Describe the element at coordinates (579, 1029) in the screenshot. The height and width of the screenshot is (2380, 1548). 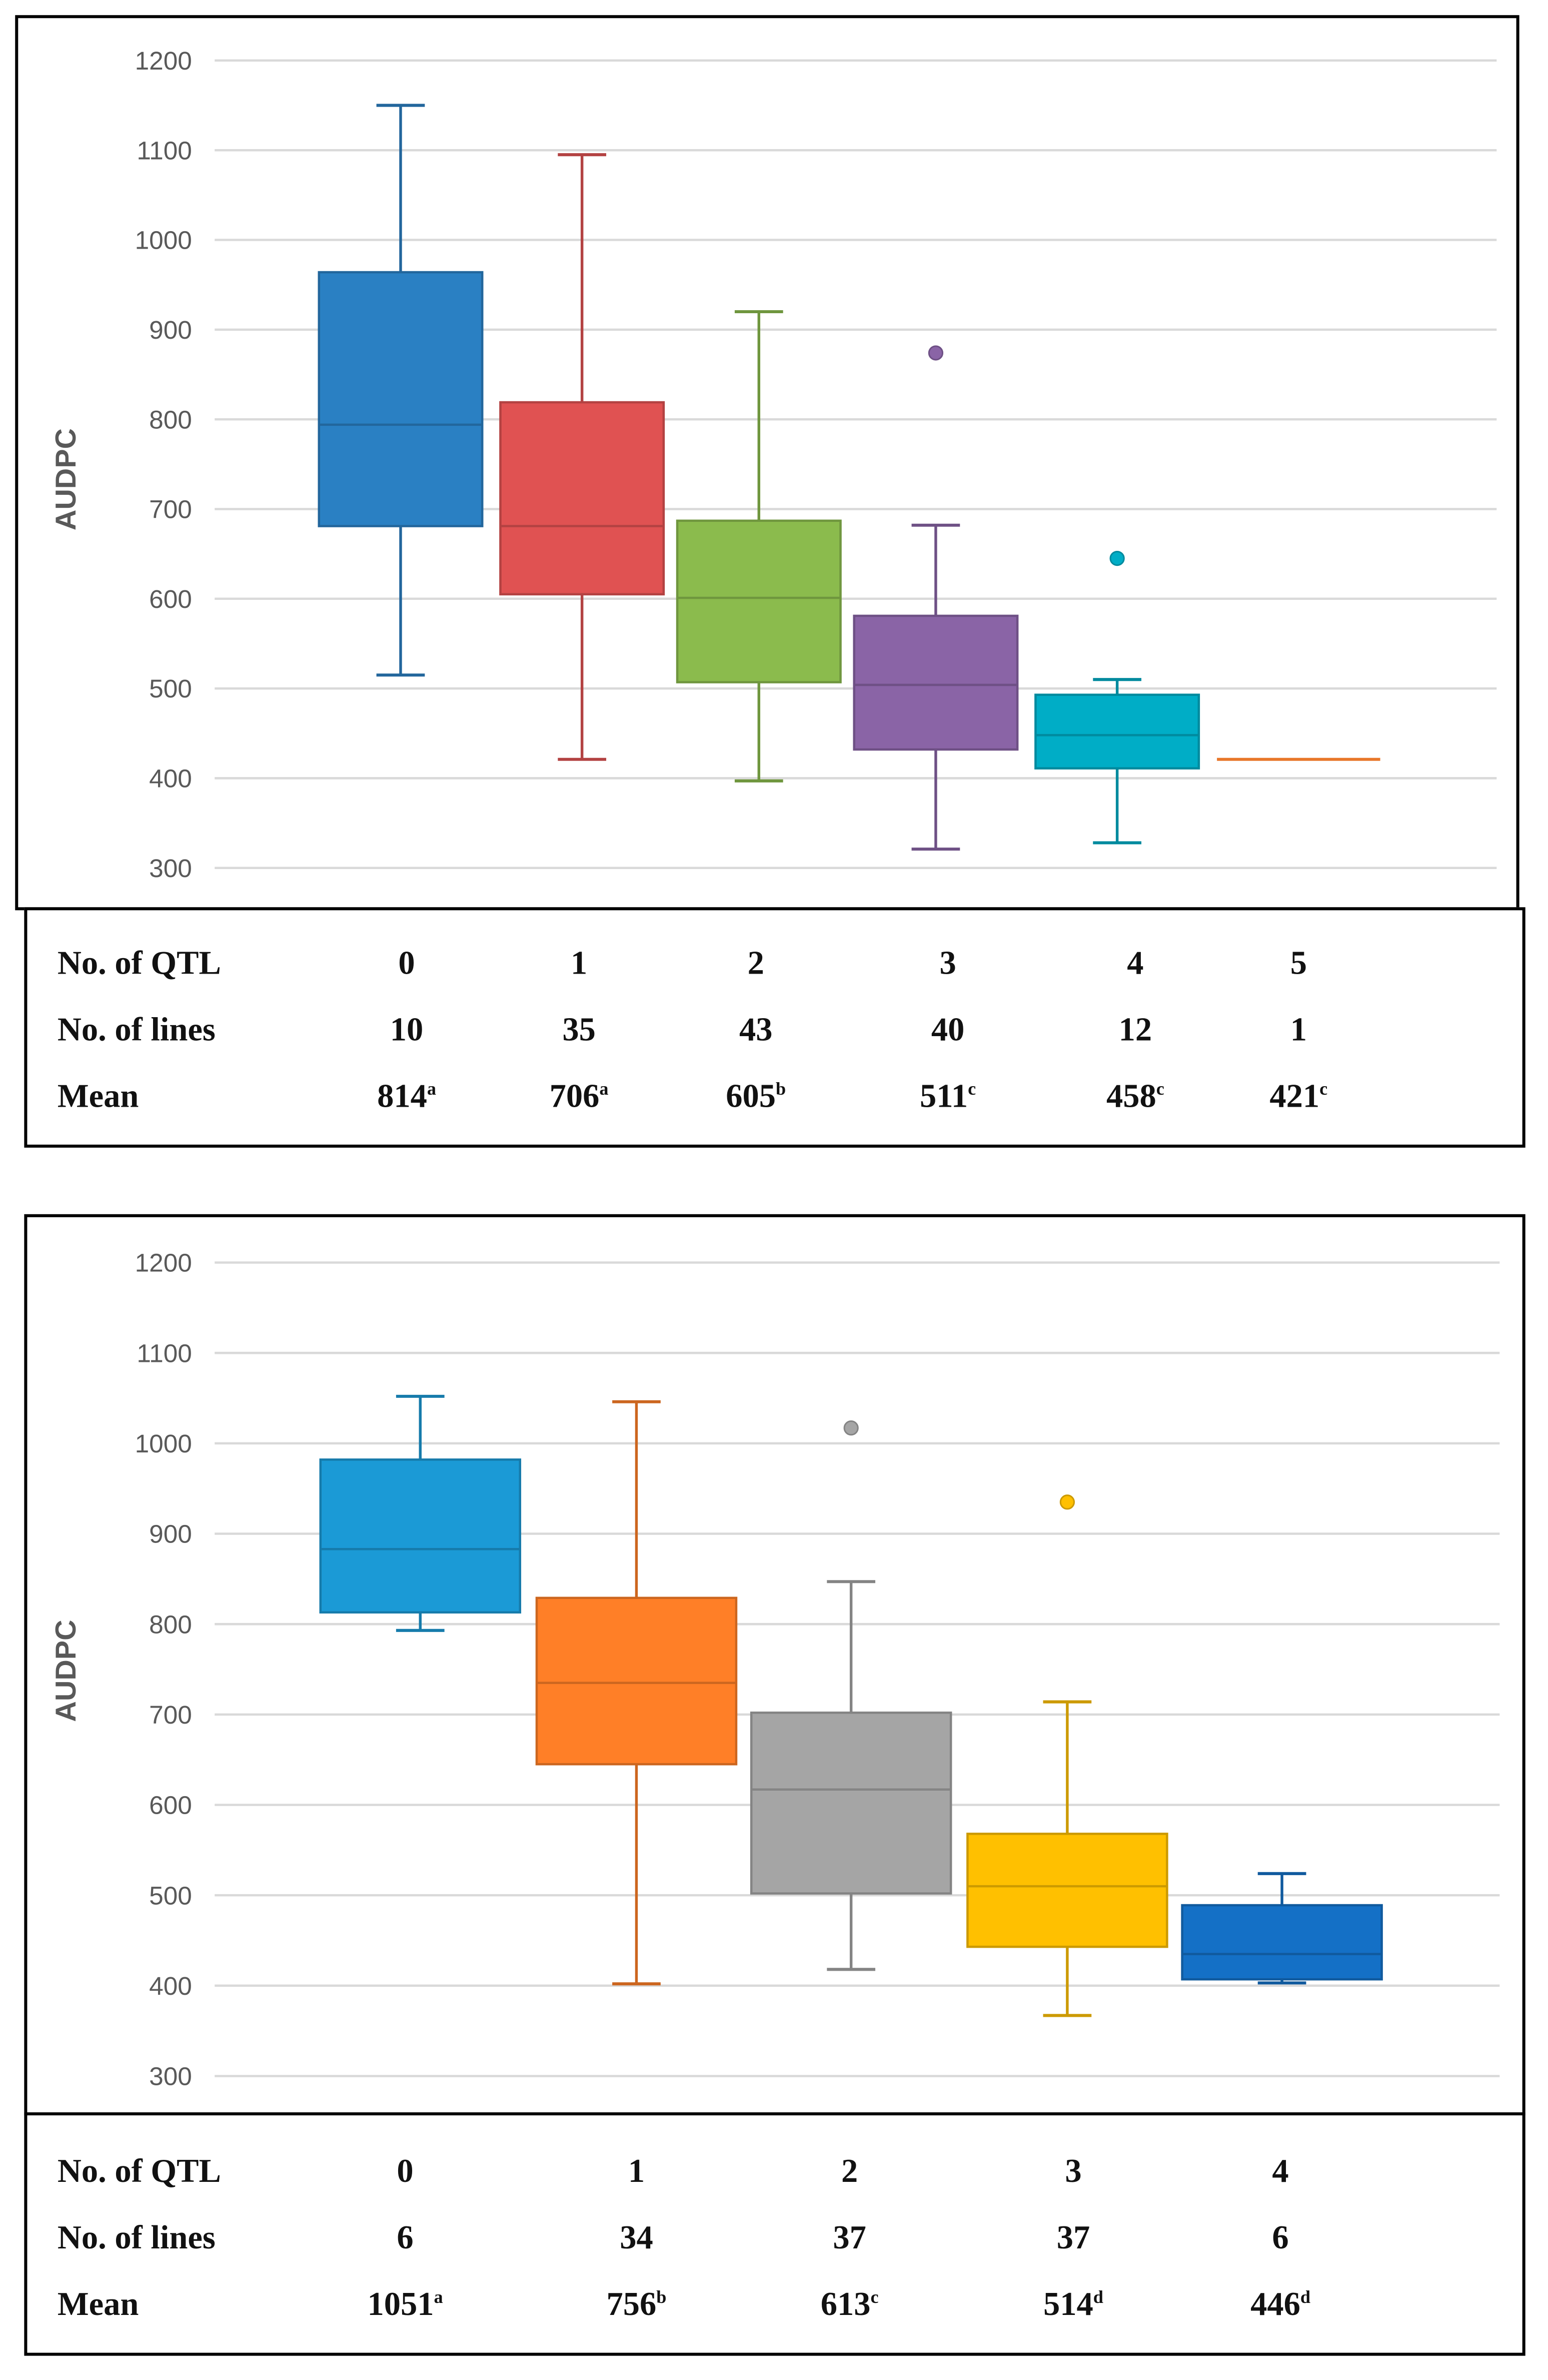
I see `lines-count-cell: 35` at that location.